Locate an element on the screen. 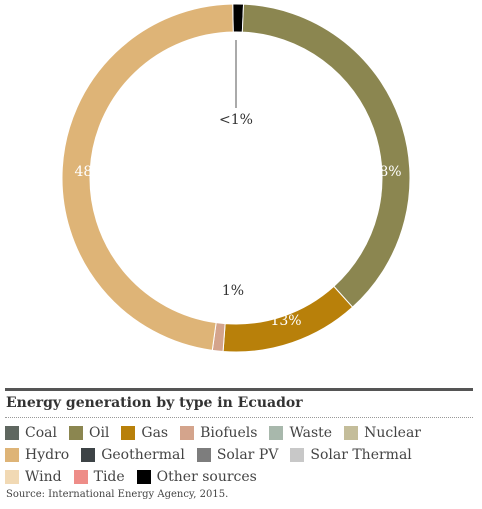  legend-label: Wind is located at coordinates (43, 477).